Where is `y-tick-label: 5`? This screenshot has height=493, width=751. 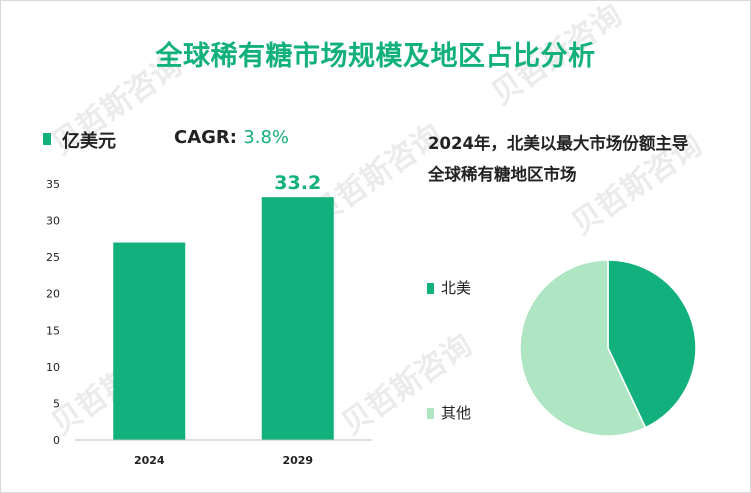
y-tick-label: 5 is located at coordinates (56, 403).